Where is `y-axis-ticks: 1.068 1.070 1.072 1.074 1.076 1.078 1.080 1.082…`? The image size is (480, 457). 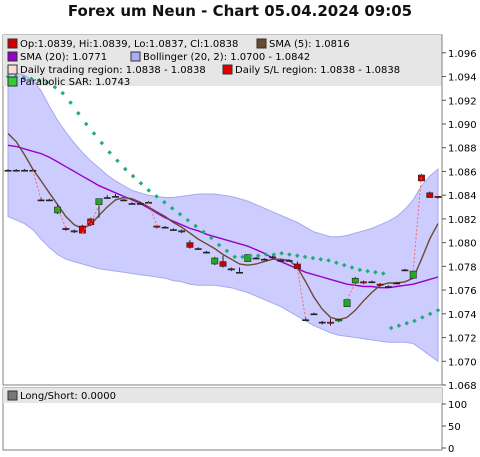 y-axis-ticks: 1.068 1.070 1.072 1.074 1.076 1.078 1.080 1.082… is located at coordinates (459, 220).